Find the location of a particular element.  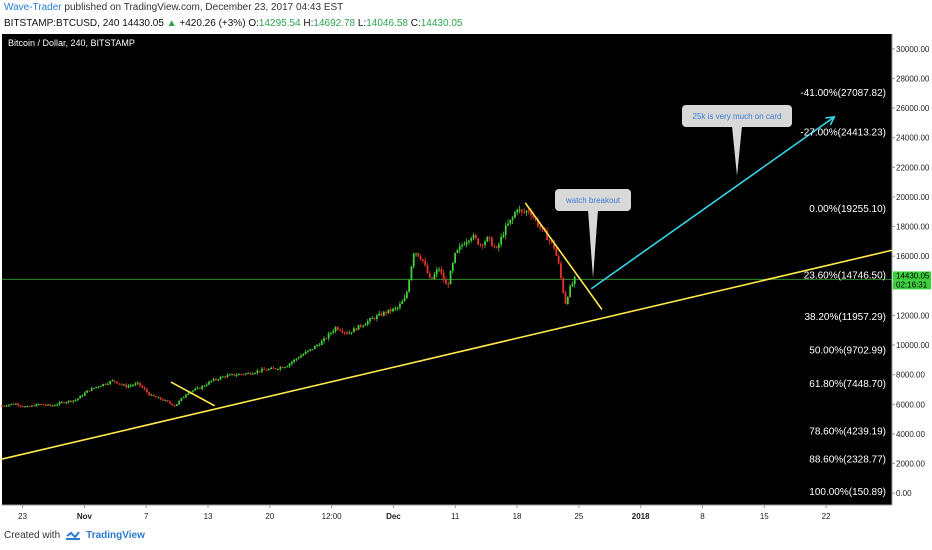

trendline-target-arrow is located at coordinates (712, 203).